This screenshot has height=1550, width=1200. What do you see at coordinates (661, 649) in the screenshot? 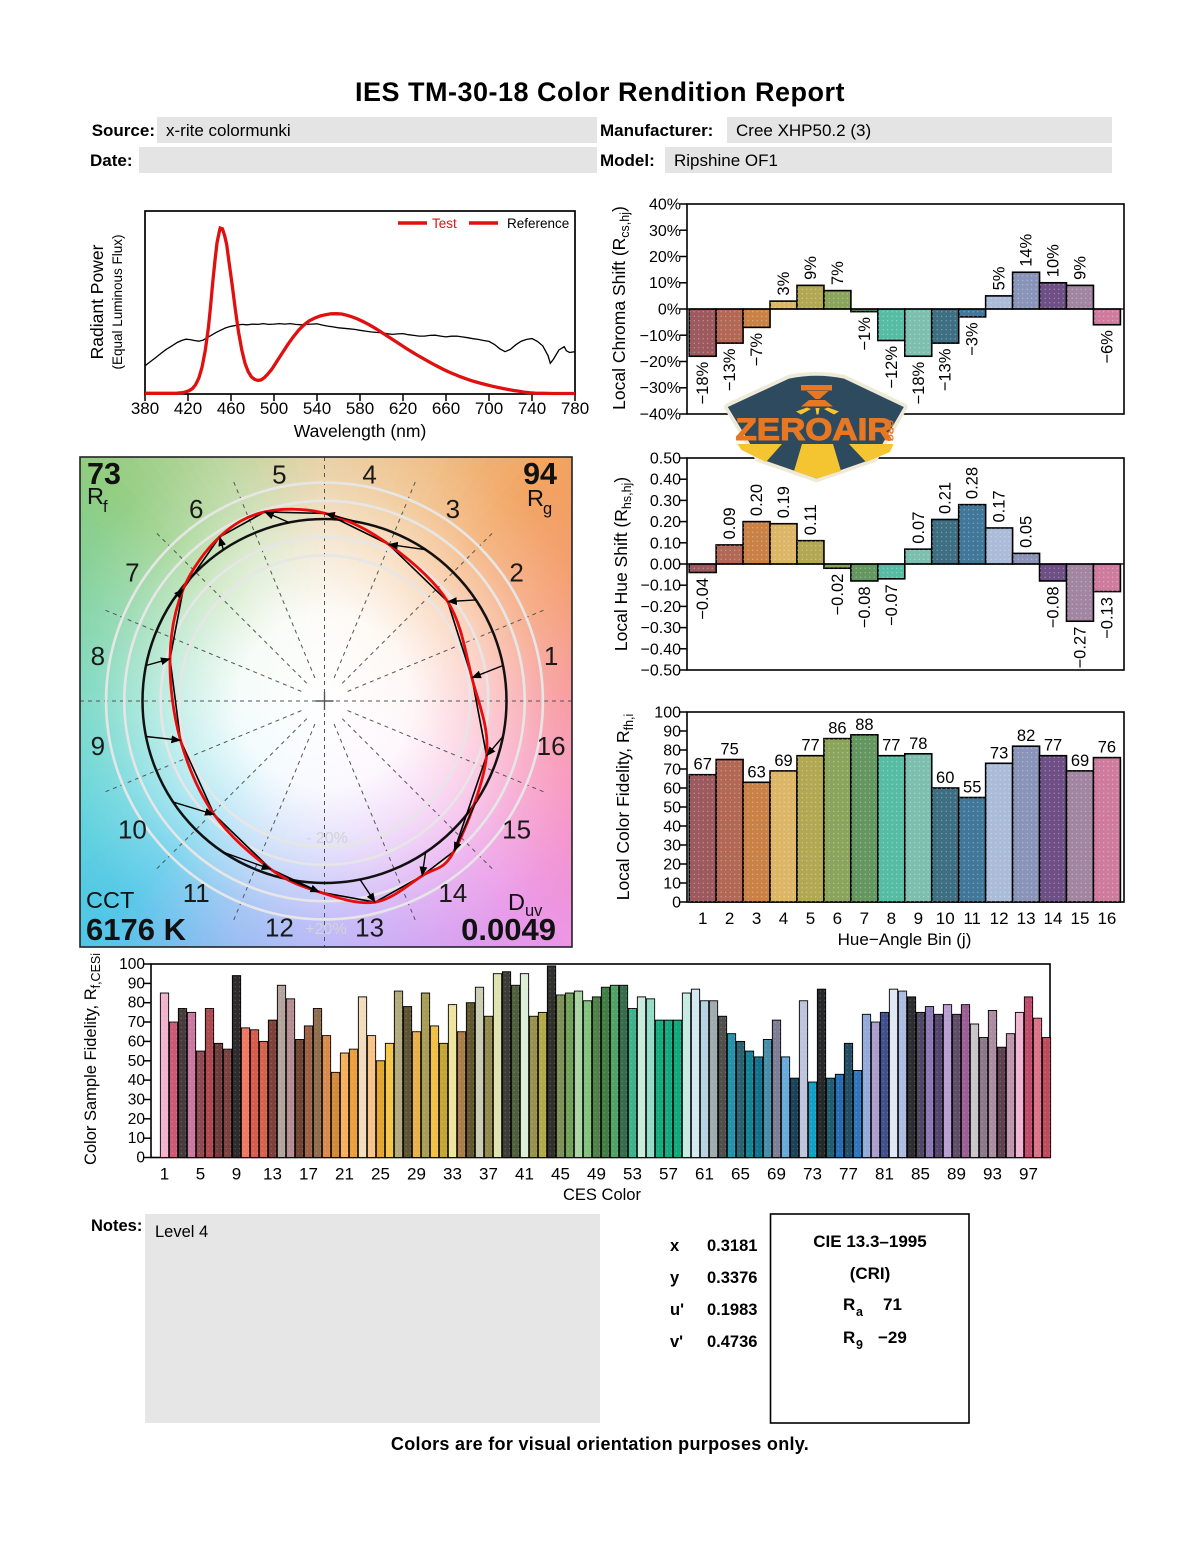
I see `svg-text: −0.40` at bounding box center [661, 649].